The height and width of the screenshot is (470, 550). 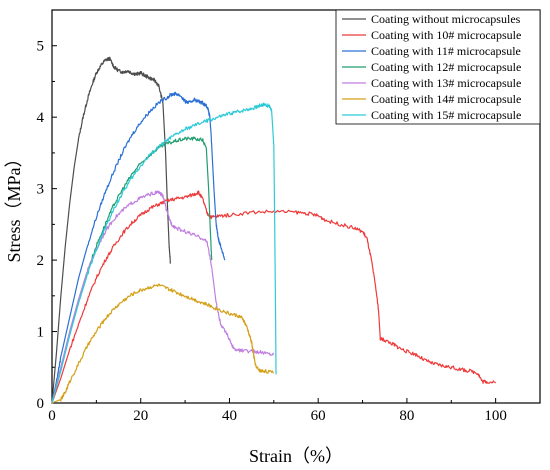 I want to click on x-tick-label: 0, so click(x=52, y=416).